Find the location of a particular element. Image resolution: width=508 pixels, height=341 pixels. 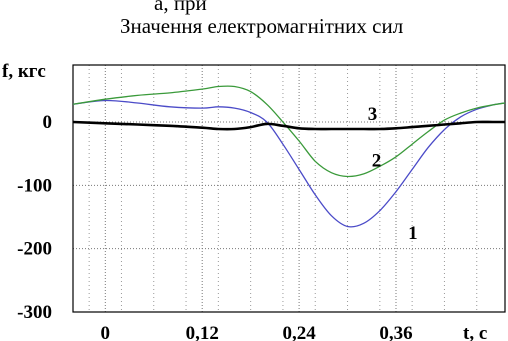

y-tick-label: 0 is located at coordinates (48, 122).